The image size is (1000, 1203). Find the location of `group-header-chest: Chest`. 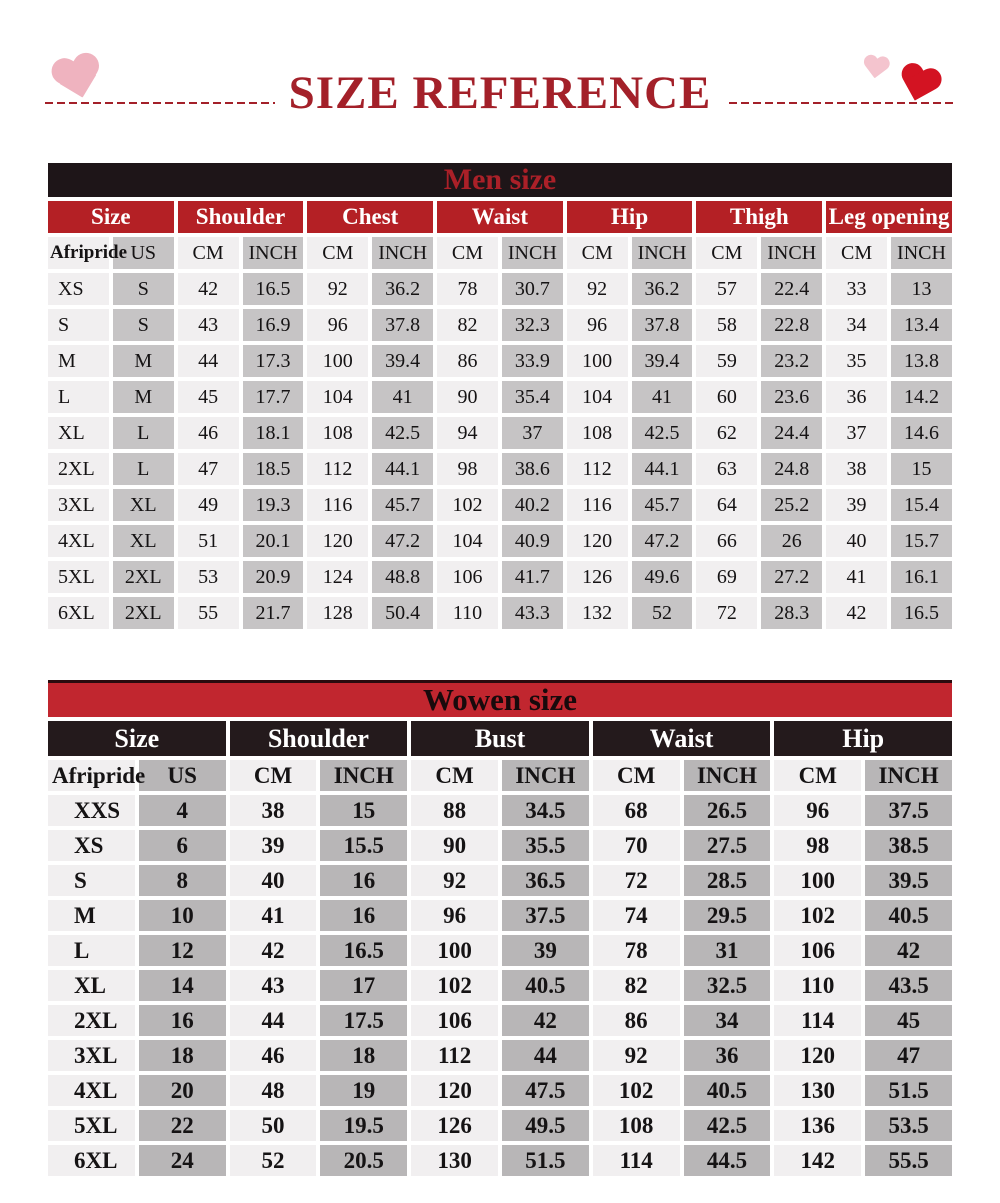

group-header-chest: Chest is located at coordinates (370, 217).